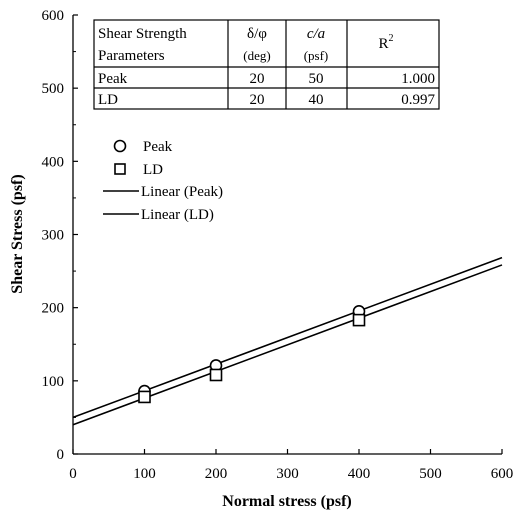  What do you see at coordinates (359, 474) in the screenshot?
I see `x-tick-label: 400` at bounding box center [359, 474].